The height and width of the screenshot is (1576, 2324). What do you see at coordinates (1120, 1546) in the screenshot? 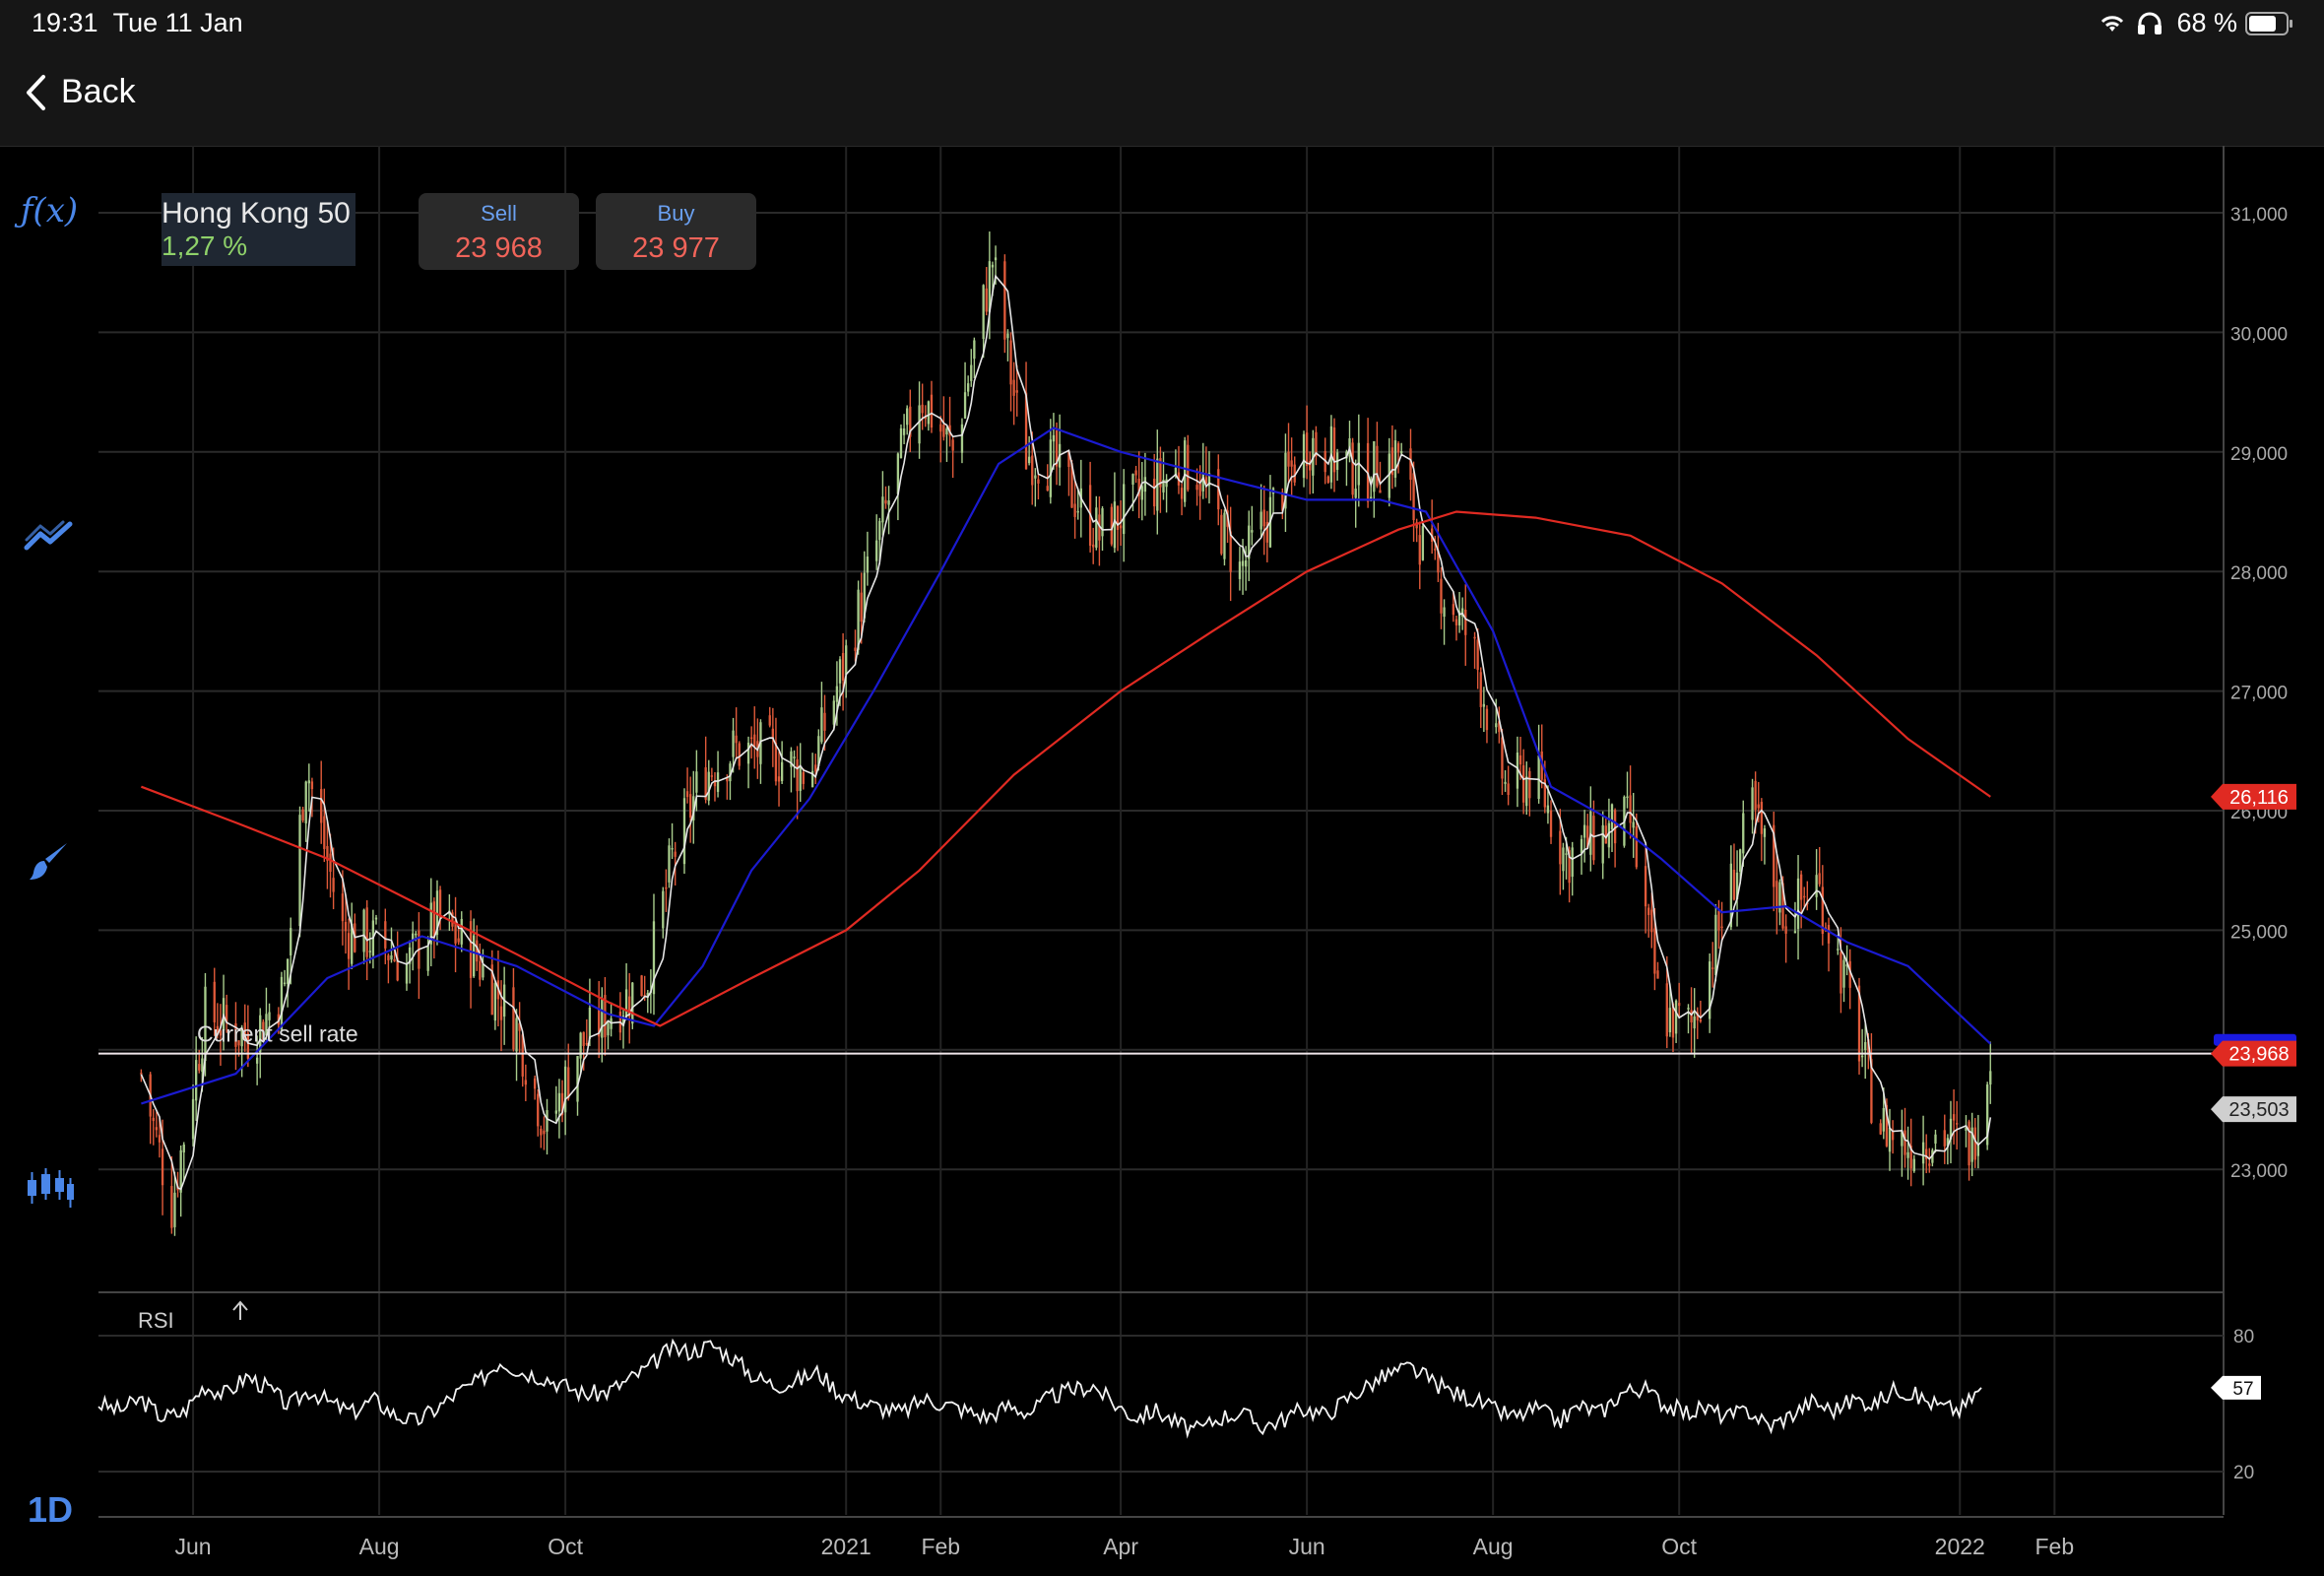
I see `x-tick-label: Apr` at bounding box center [1120, 1546].